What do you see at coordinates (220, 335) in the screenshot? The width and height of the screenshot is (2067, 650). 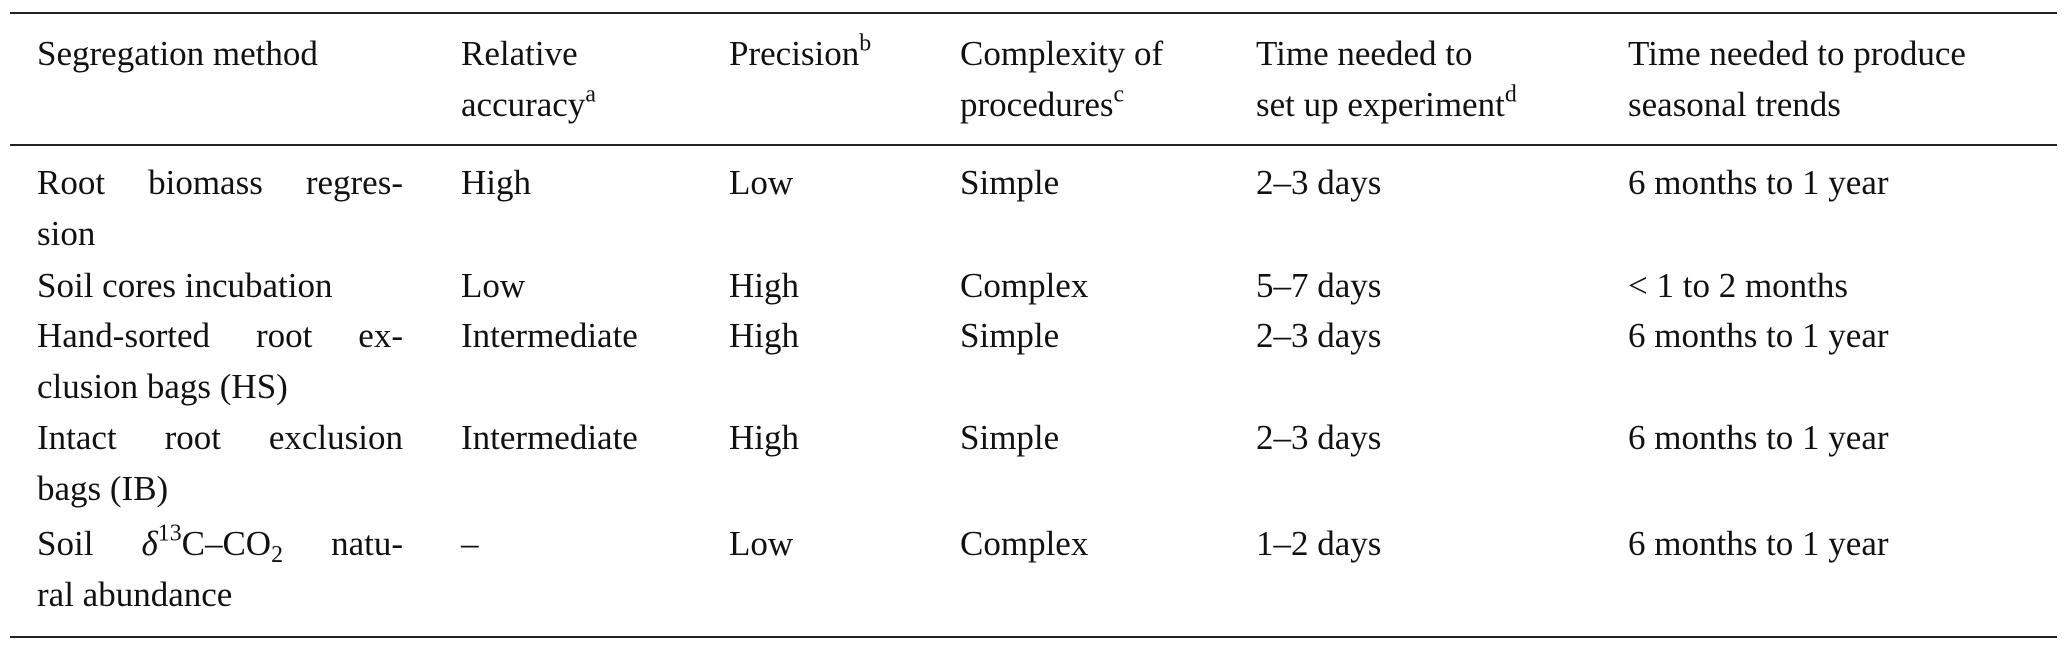 I see `cell-line: Hand-sorted root ex-` at bounding box center [220, 335].